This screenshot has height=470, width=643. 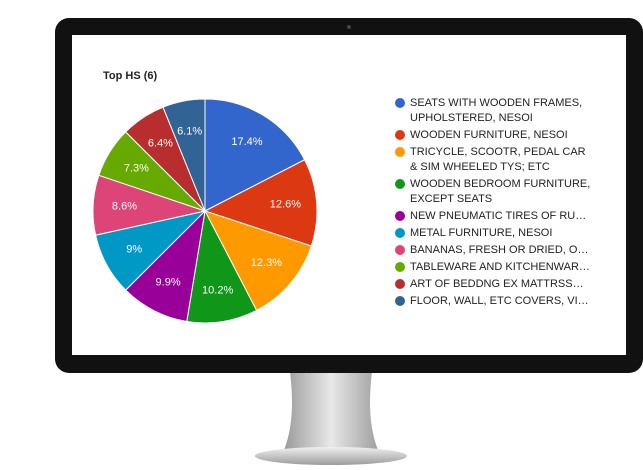 I want to click on legend-item: METAL FURNITURE, NESOI, so click(x=495, y=233).